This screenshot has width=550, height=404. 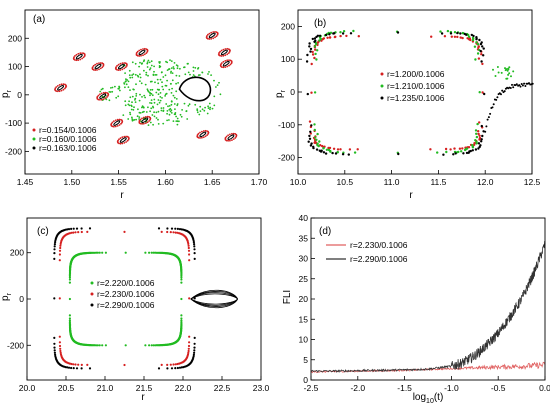 What do you see at coordinates (428, 307) in the screenshot?
I see `plot-area` at bounding box center [428, 307].